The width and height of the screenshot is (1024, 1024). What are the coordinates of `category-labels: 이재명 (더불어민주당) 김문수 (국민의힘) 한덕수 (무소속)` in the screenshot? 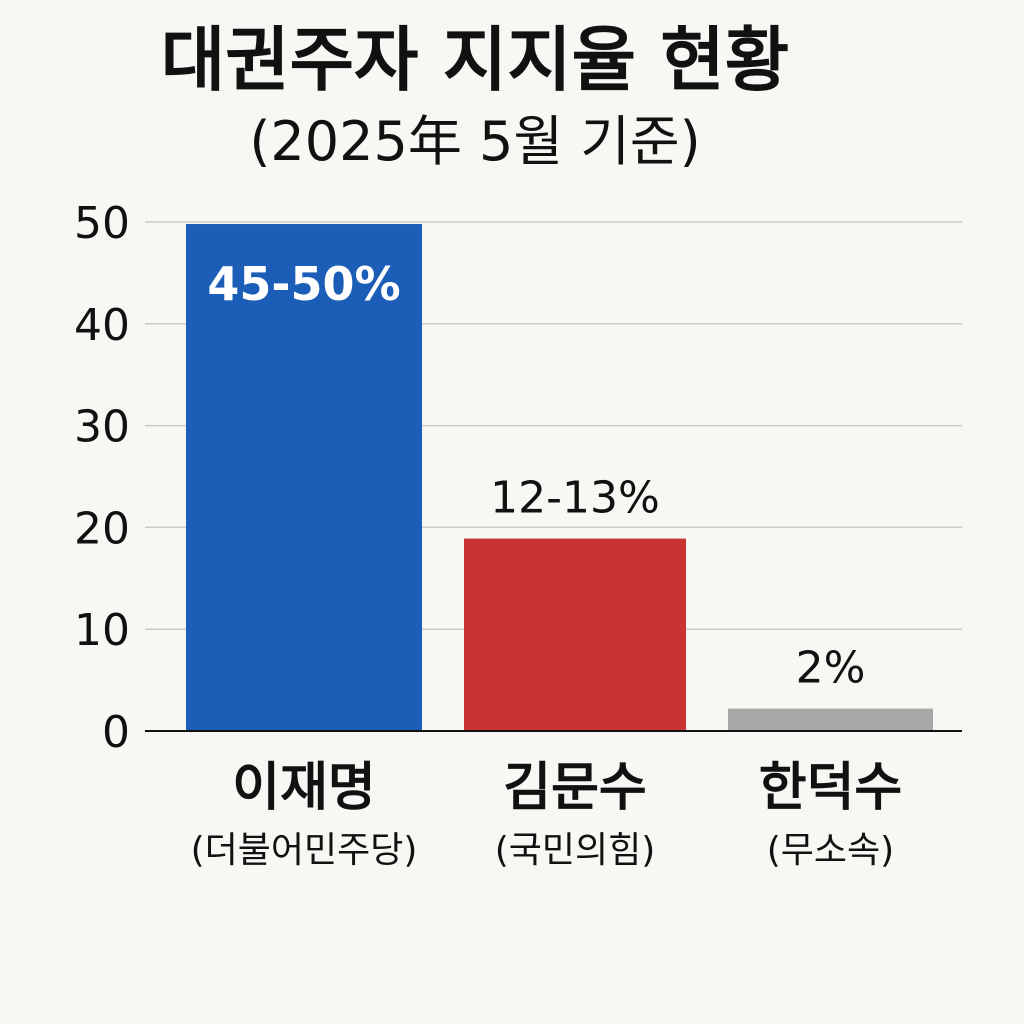 It's located at (547, 814).